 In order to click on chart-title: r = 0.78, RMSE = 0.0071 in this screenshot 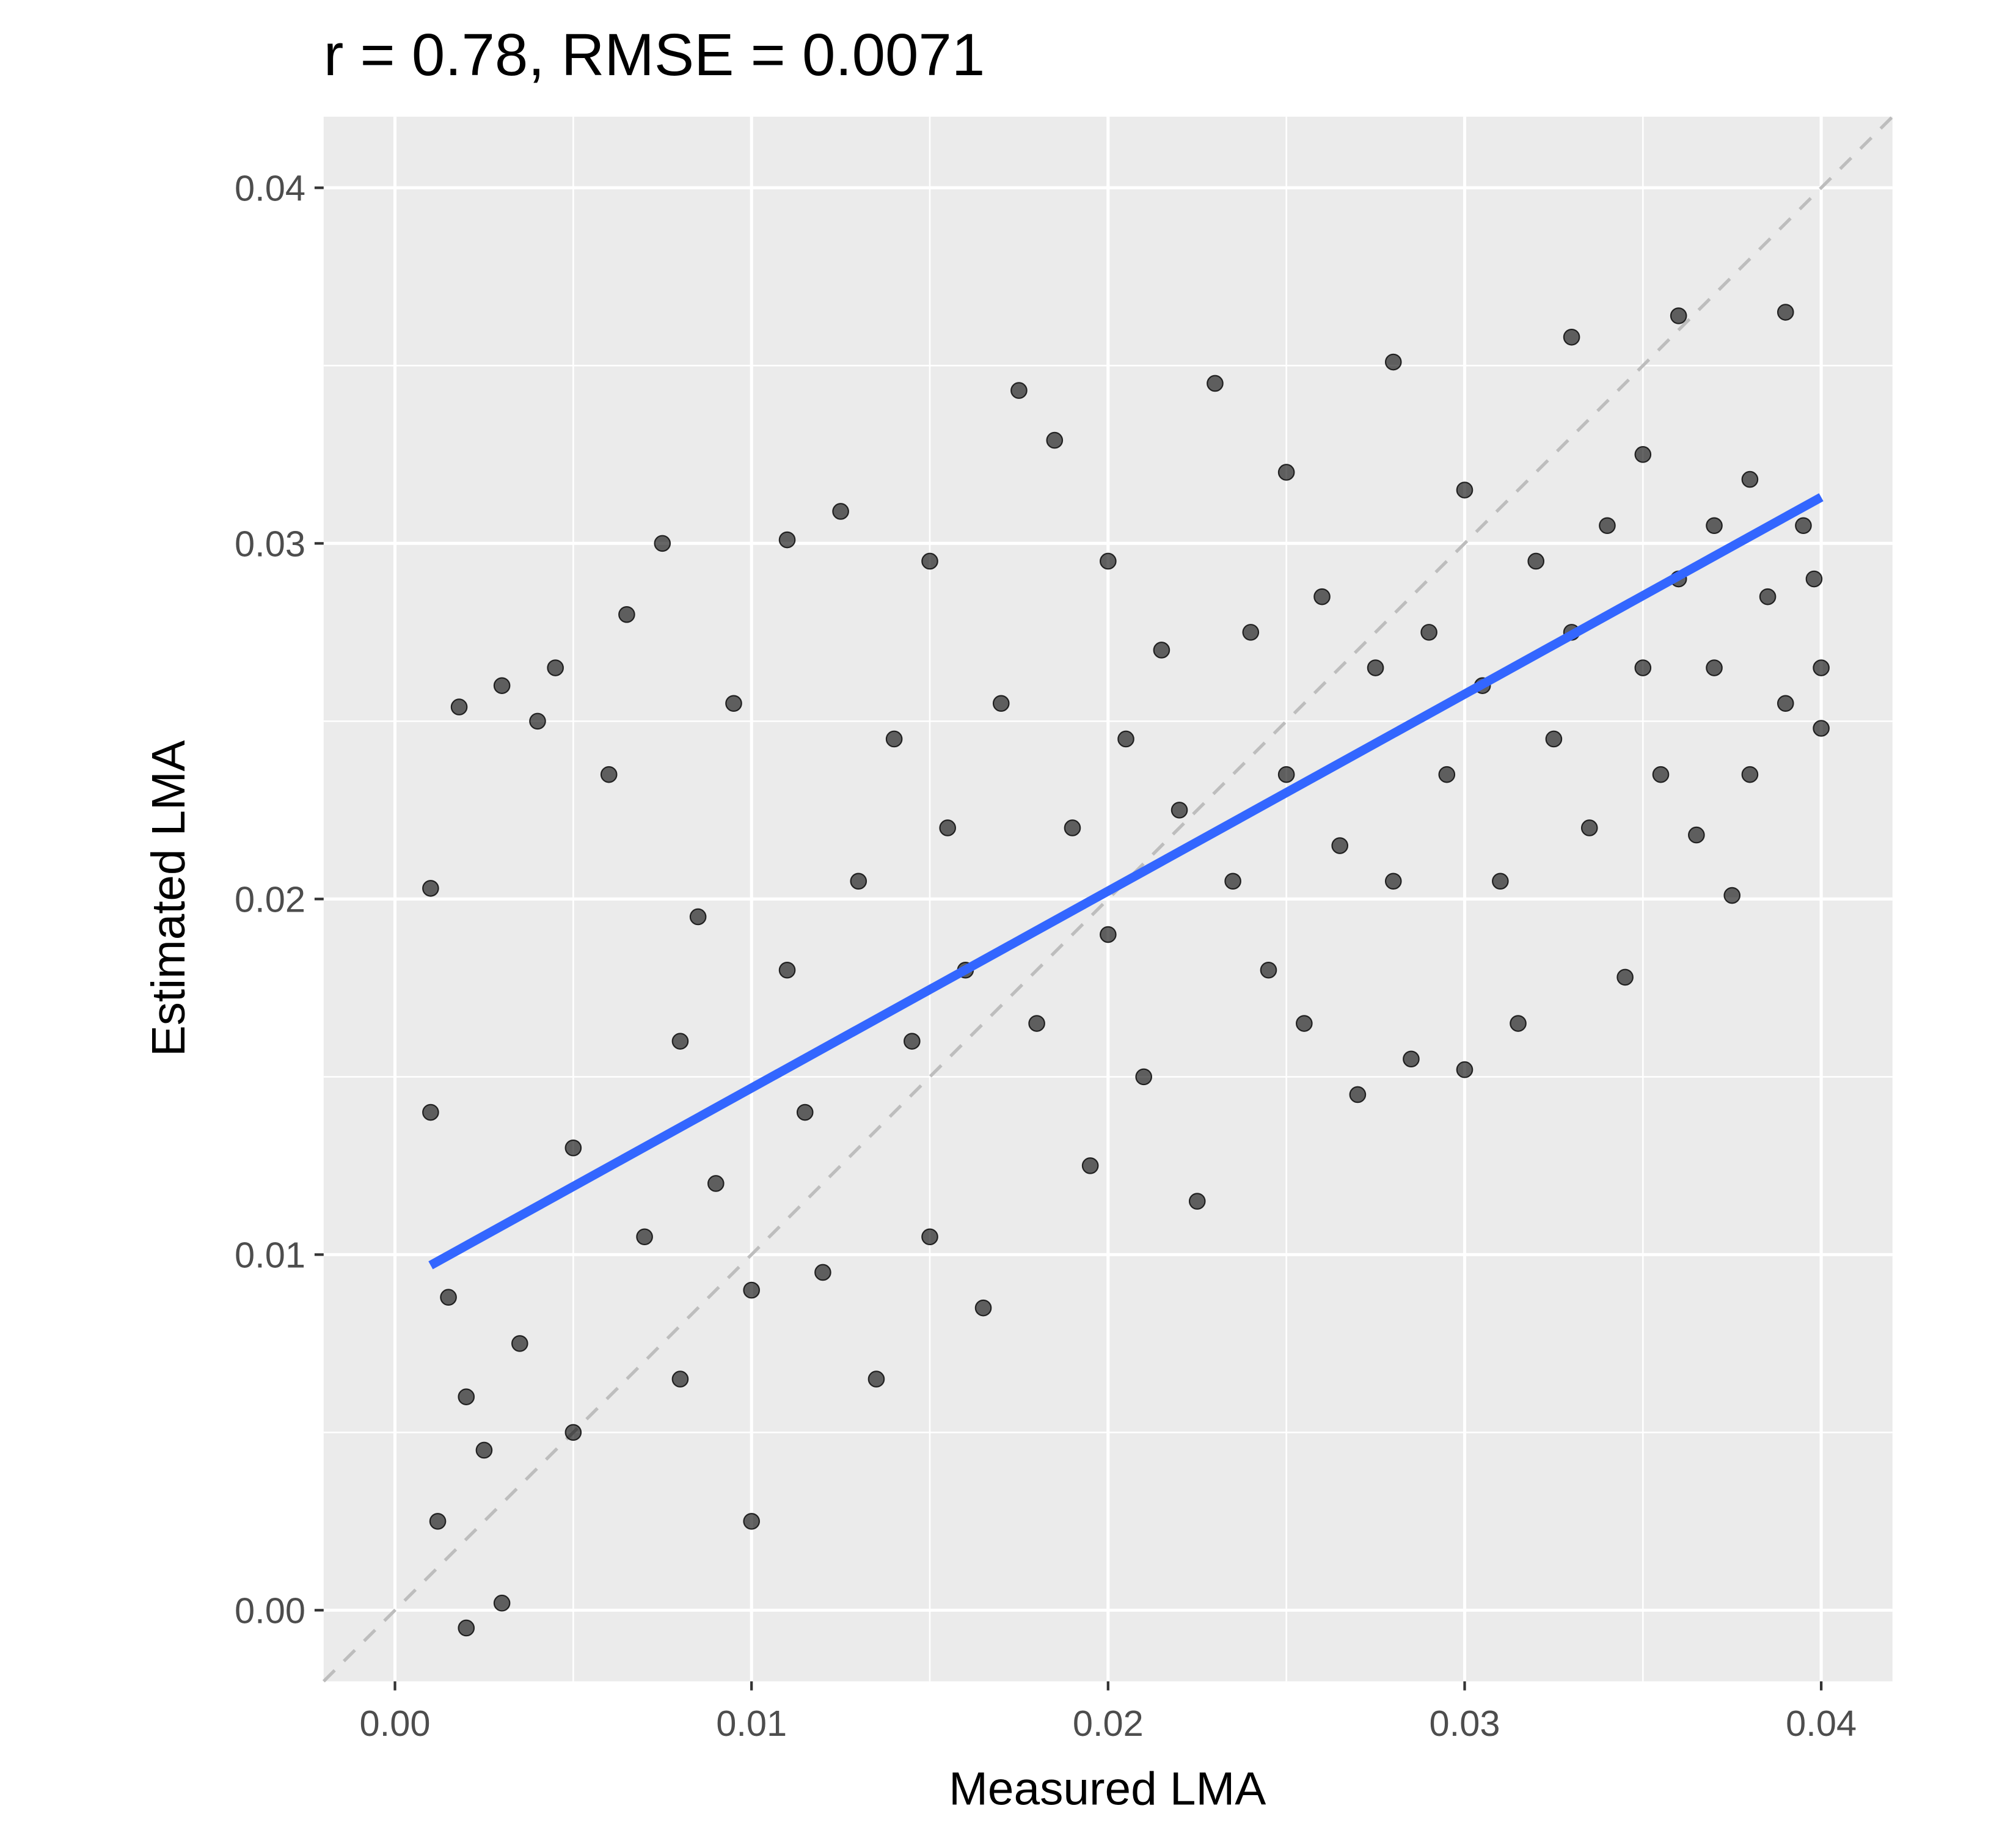, I will do `click(655, 54)`.